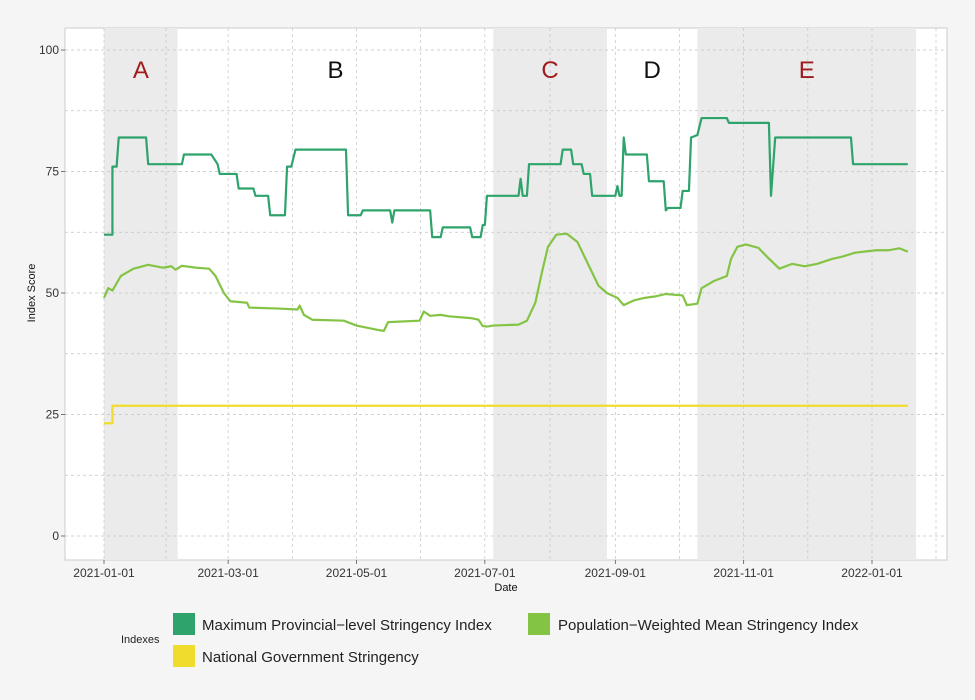 Image resolution: width=975 pixels, height=700 pixels. I want to click on x-tick-label: 2021-01-01, so click(104, 573).